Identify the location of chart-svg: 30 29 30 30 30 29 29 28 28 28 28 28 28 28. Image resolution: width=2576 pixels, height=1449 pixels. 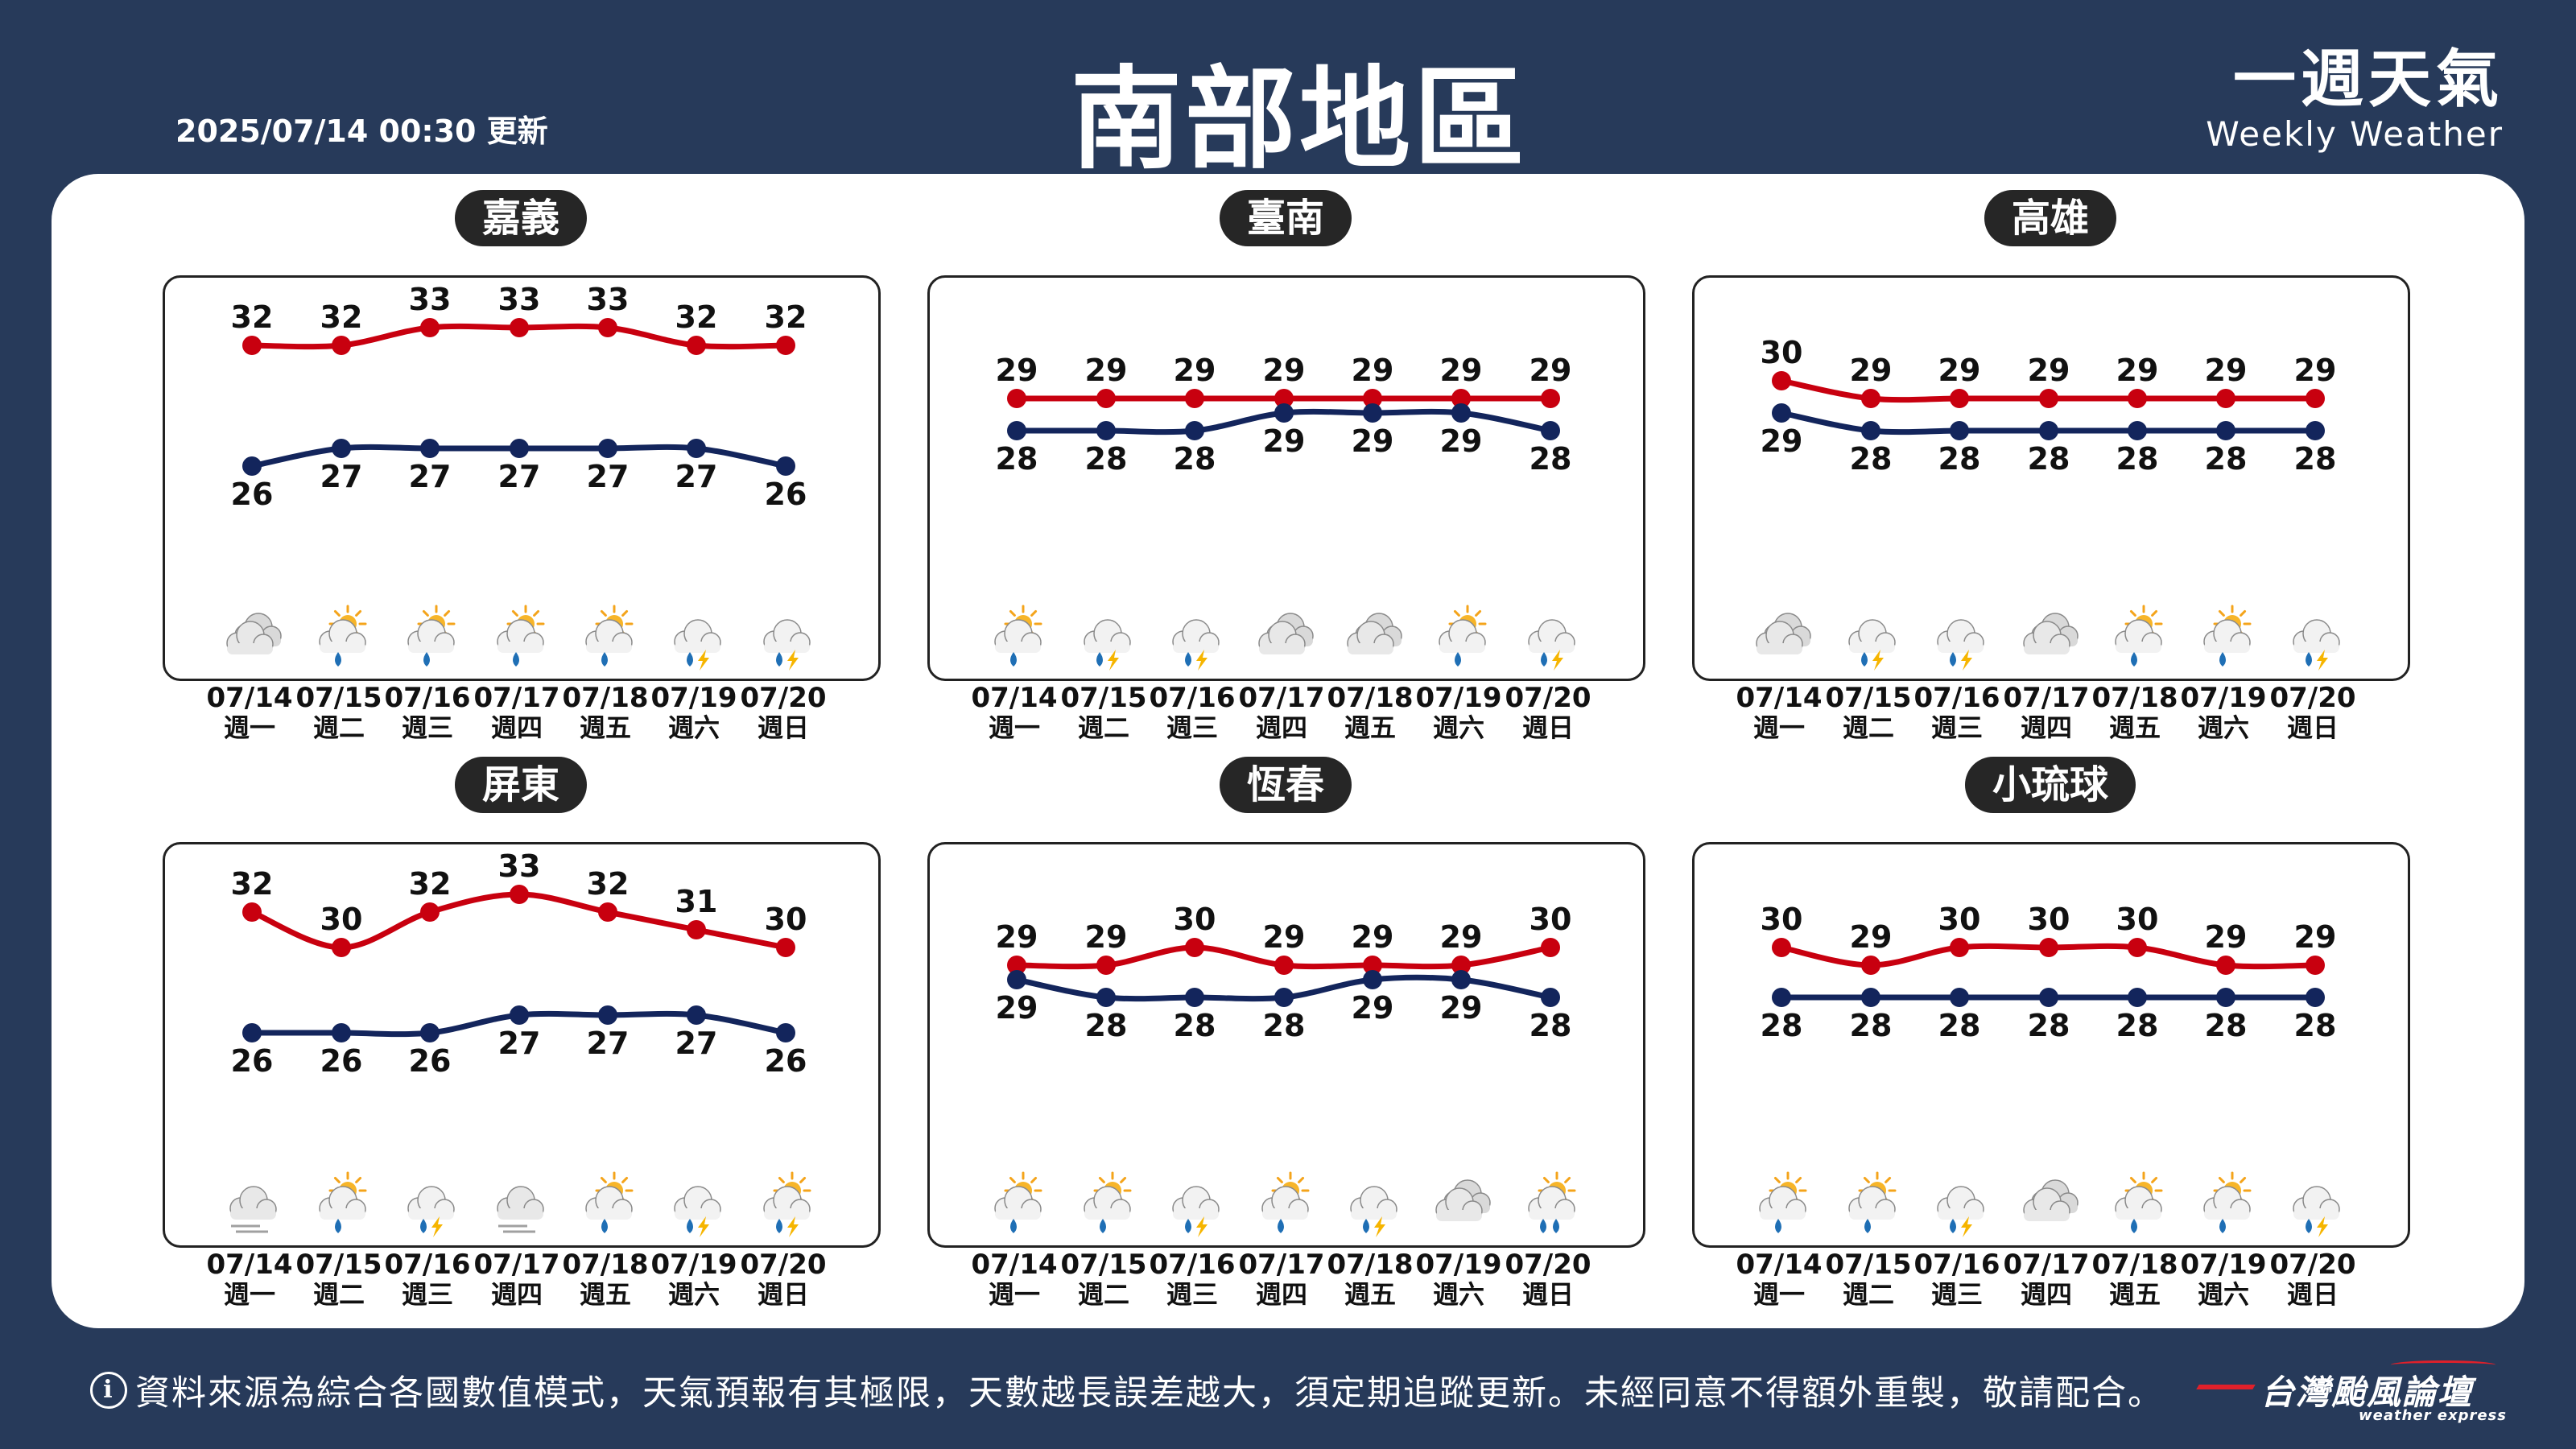
(2049, 1069).